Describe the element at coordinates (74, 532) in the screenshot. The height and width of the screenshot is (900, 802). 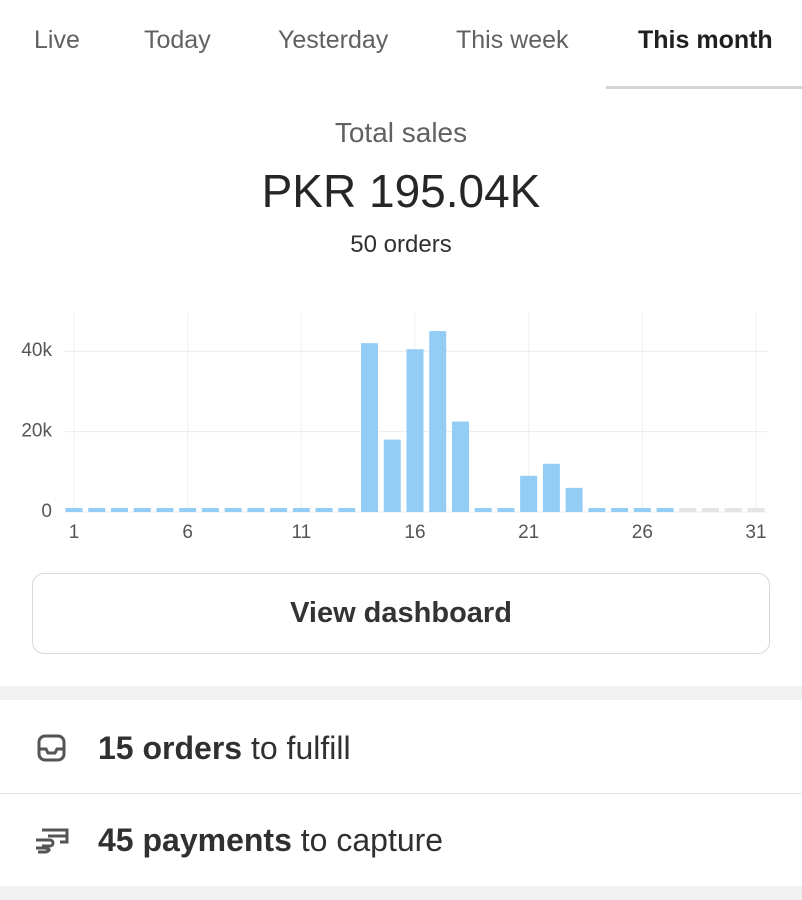
I see `x-tick-label: 1` at that location.